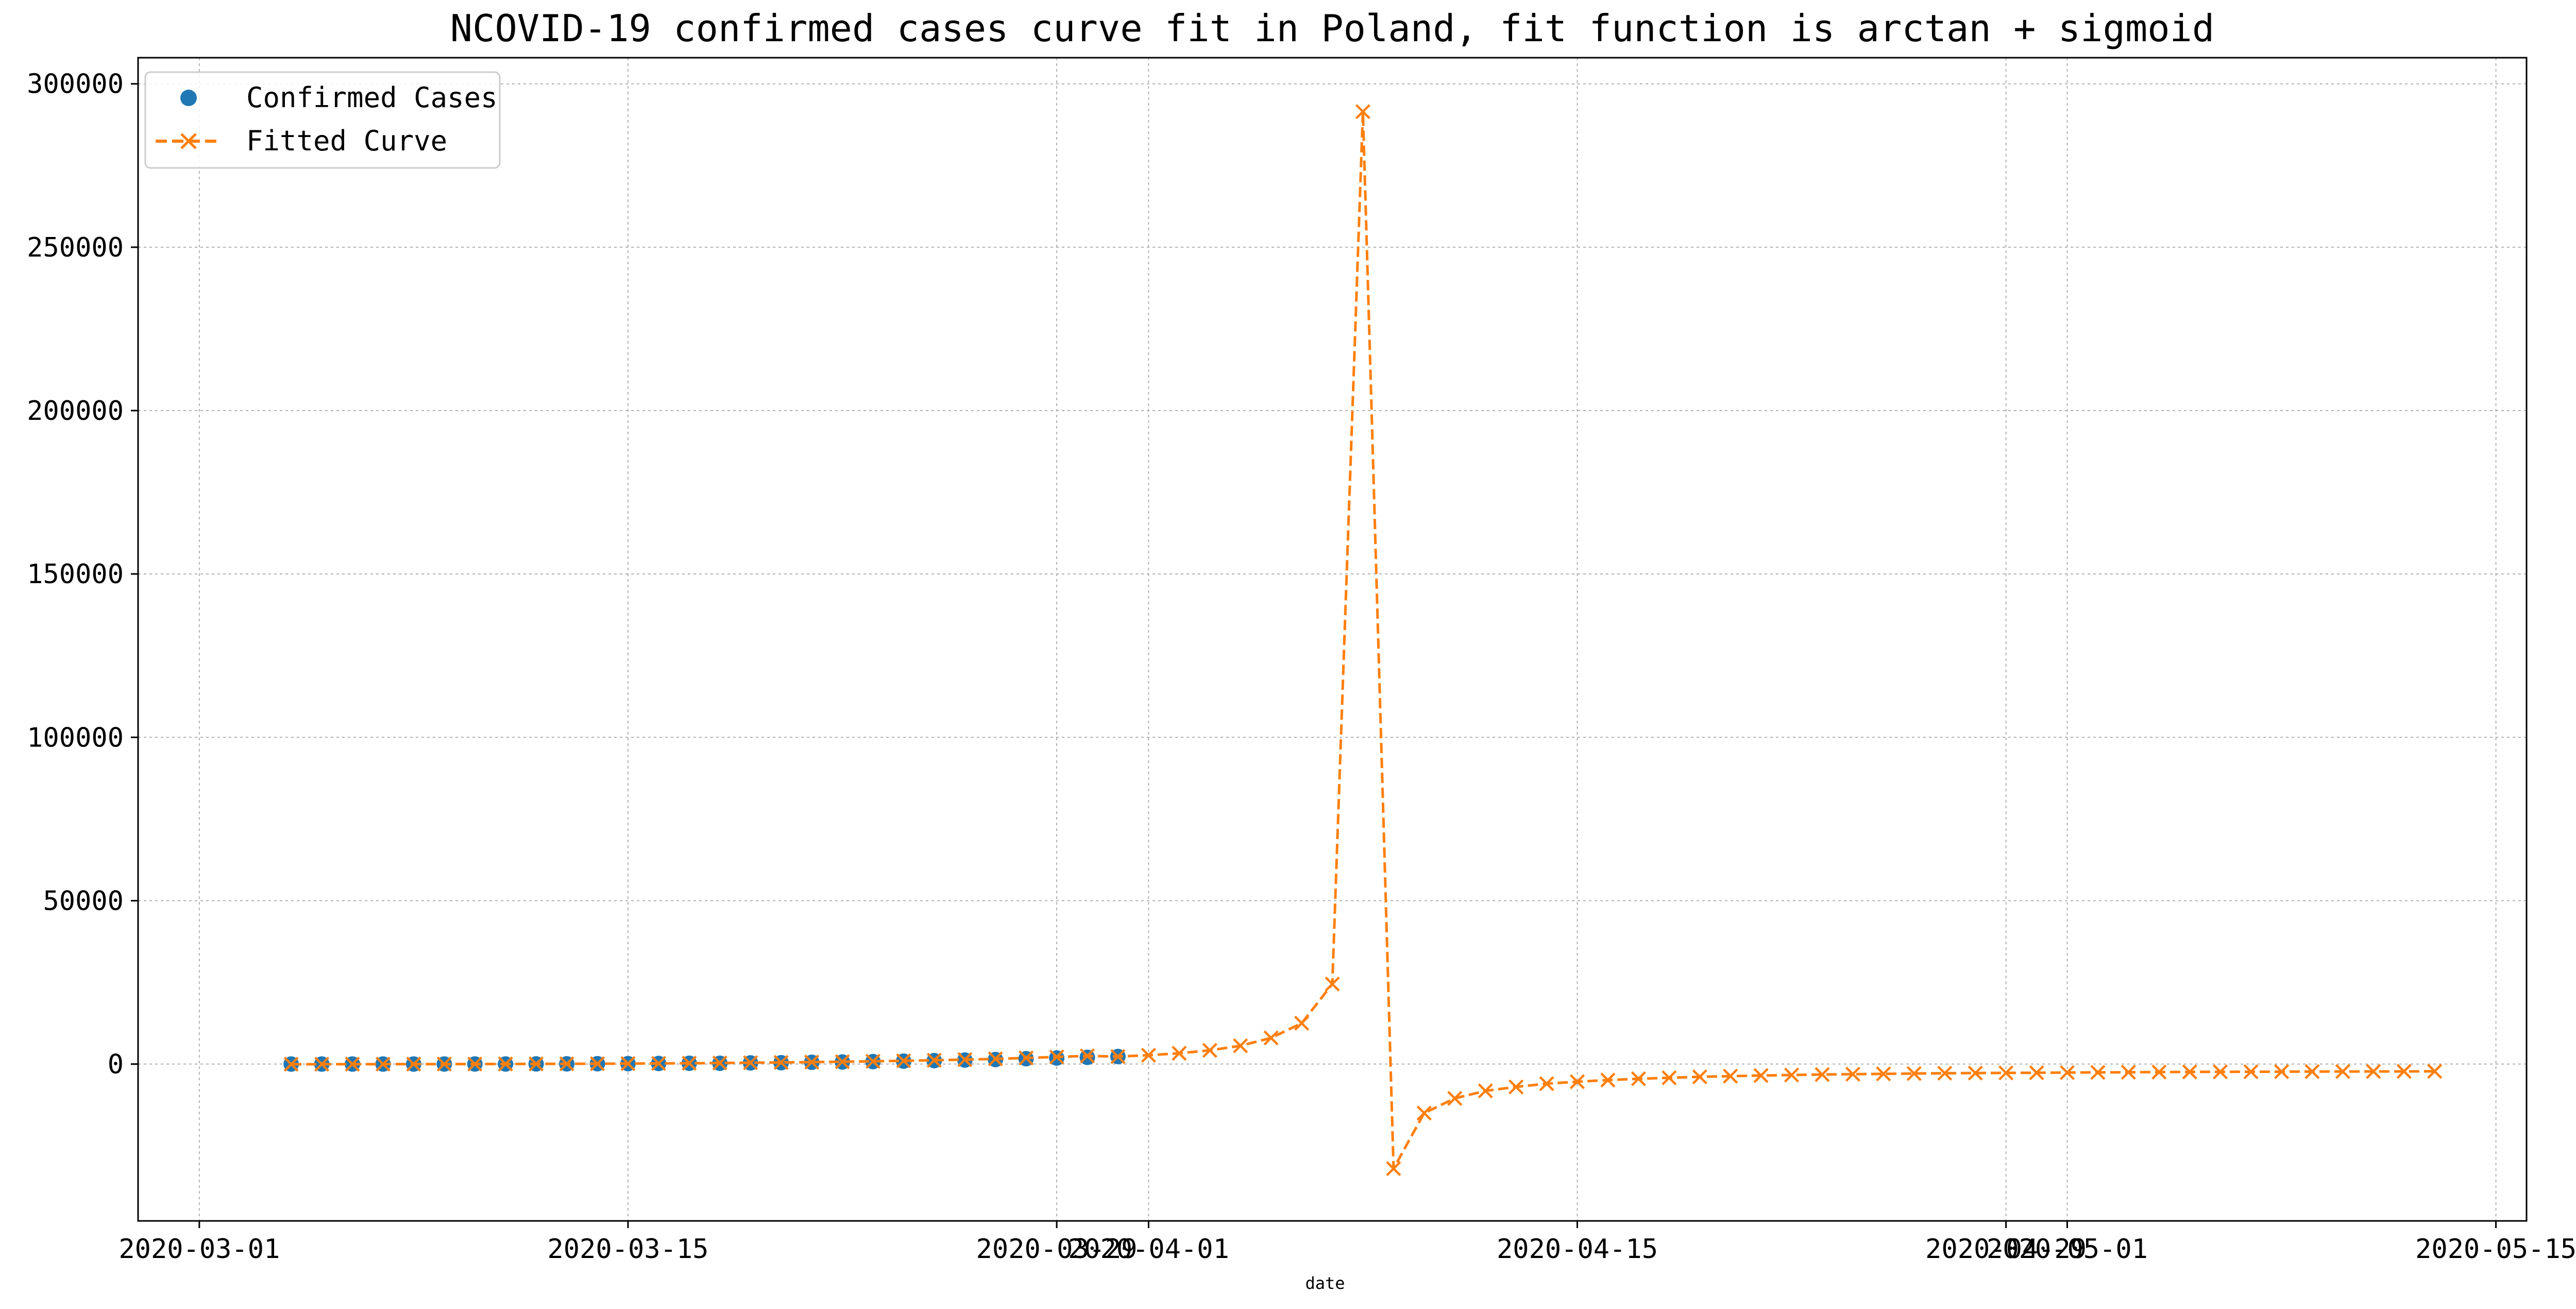  Describe the element at coordinates (75, 411) in the screenshot. I see `y-tick-label: 200000` at that location.